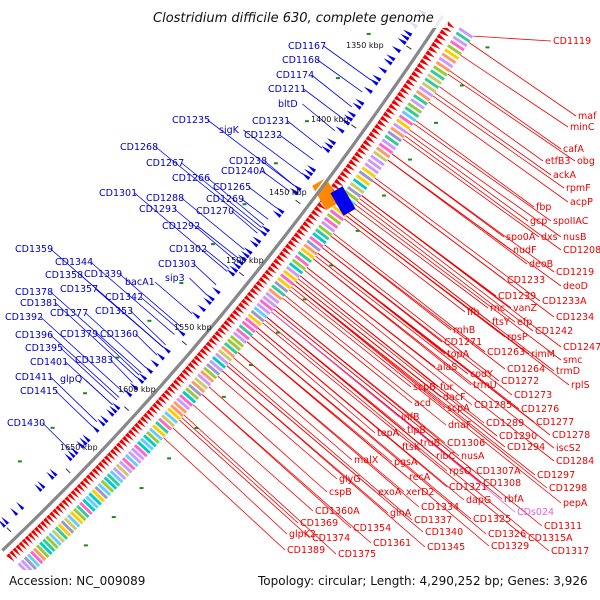  What do you see at coordinates (568, 371) in the screenshot?
I see `forward-gene-label: trmD` at bounding box center [568, 371].